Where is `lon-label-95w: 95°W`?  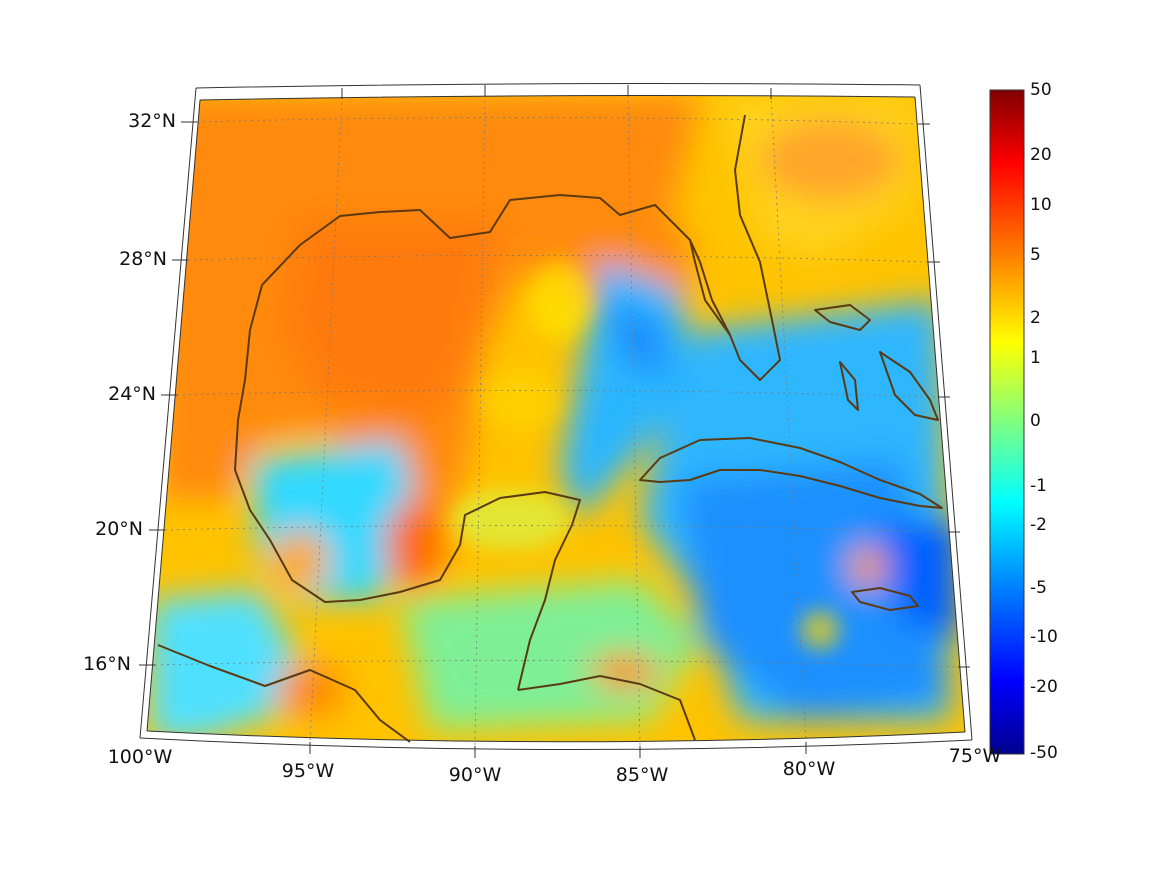
lon-label-95w: 95°W is located at coordinates (308, 771).